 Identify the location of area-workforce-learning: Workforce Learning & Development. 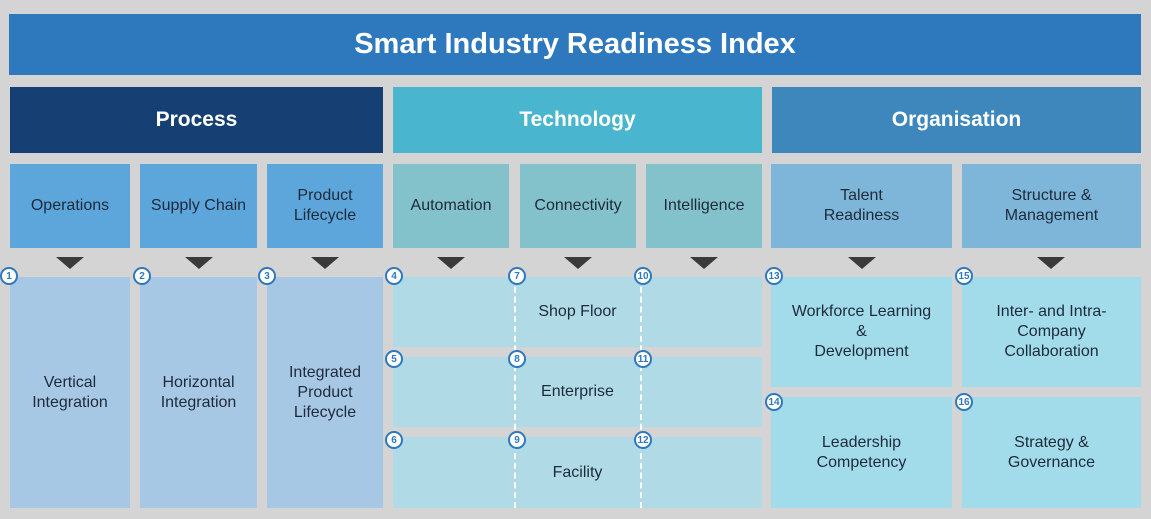
(861, 332).